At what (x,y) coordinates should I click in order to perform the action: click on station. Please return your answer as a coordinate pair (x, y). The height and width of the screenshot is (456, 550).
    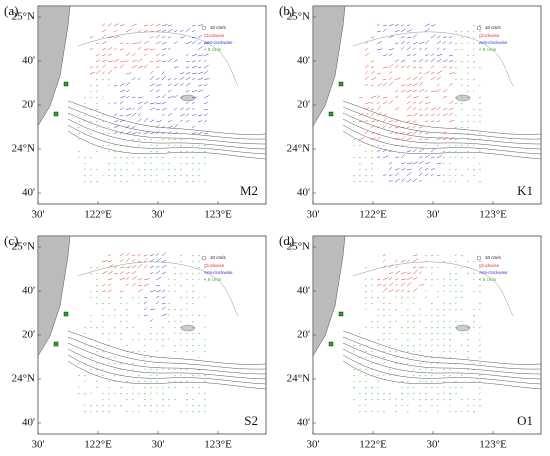
    Looking at the image, I should click on (331, 114).